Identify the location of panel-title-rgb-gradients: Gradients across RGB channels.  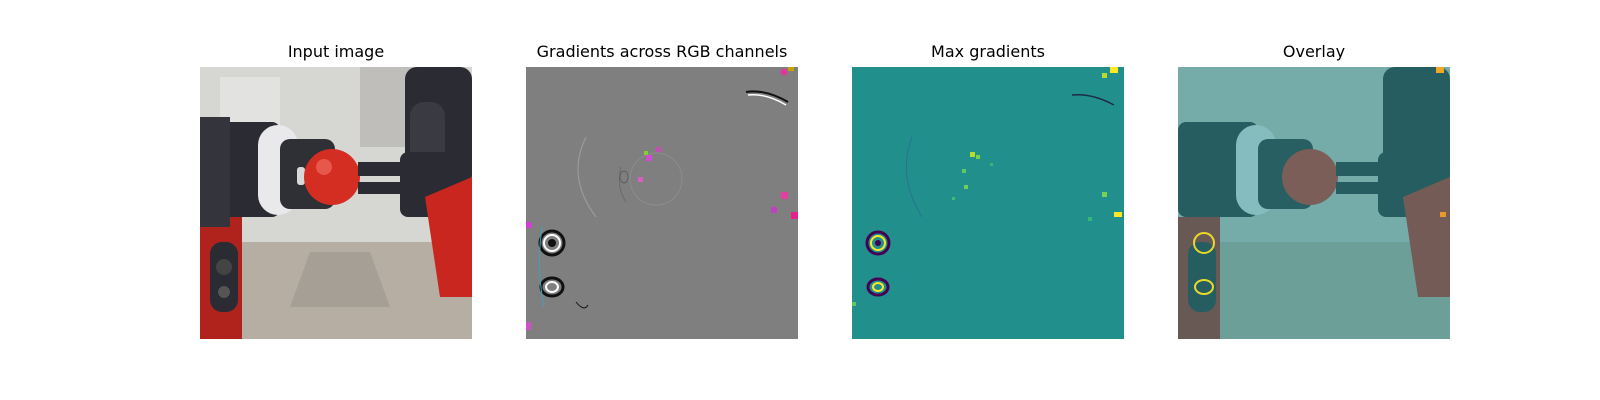
(662, 51).